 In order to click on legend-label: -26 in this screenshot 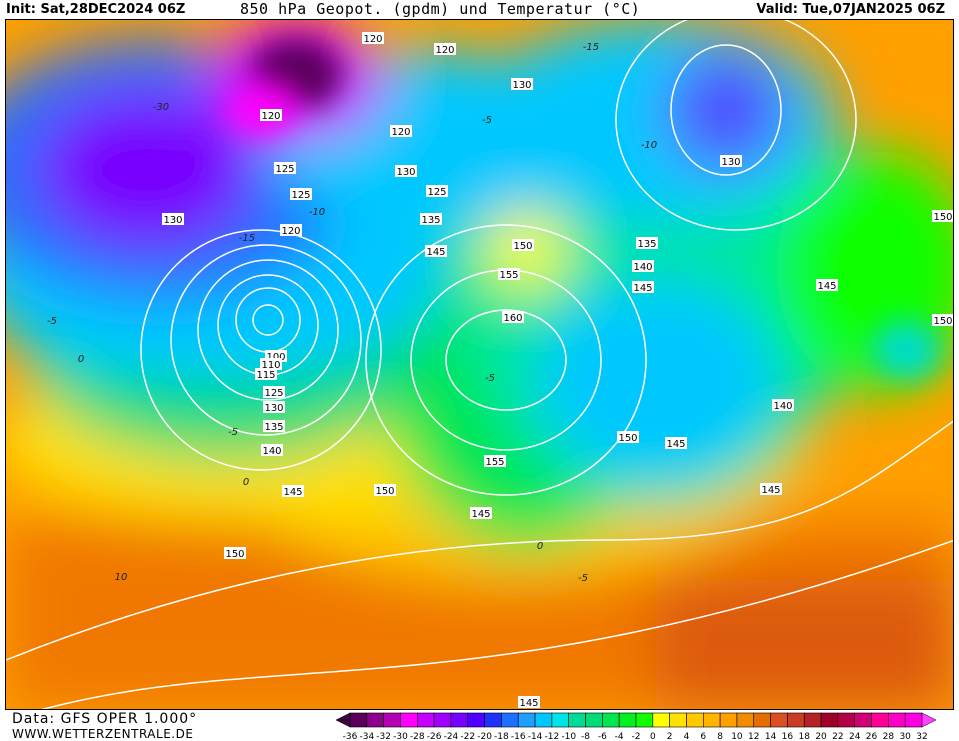, I will do `click(434, 736)`.